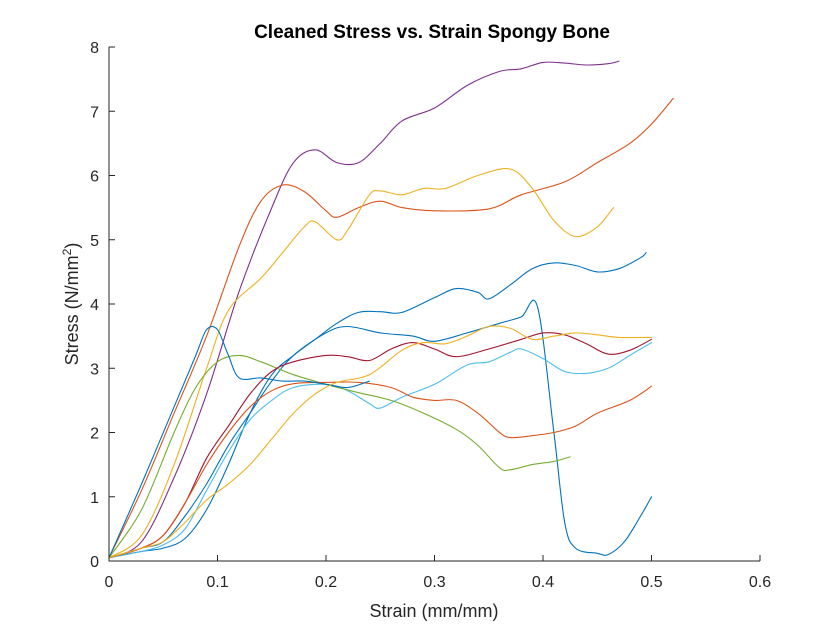  I want to click on y-axis-label-close: ), so click(72, 246).